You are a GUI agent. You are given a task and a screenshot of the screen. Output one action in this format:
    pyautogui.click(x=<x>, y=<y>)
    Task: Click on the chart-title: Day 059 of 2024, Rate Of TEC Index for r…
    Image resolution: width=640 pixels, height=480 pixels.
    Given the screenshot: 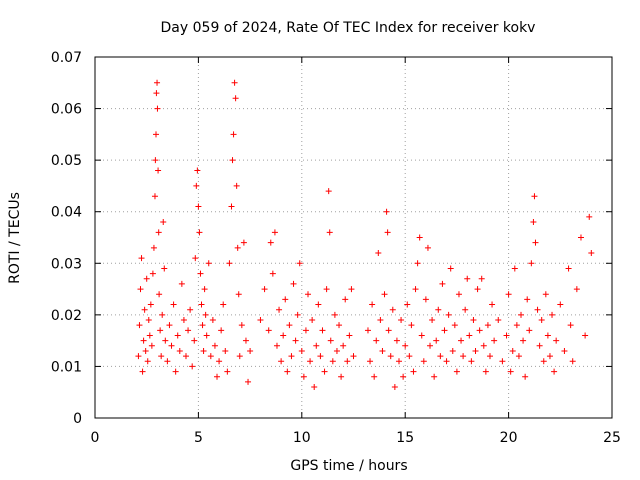 What is the action you would take?
    pyautogui.click(x=348, y=28)
    